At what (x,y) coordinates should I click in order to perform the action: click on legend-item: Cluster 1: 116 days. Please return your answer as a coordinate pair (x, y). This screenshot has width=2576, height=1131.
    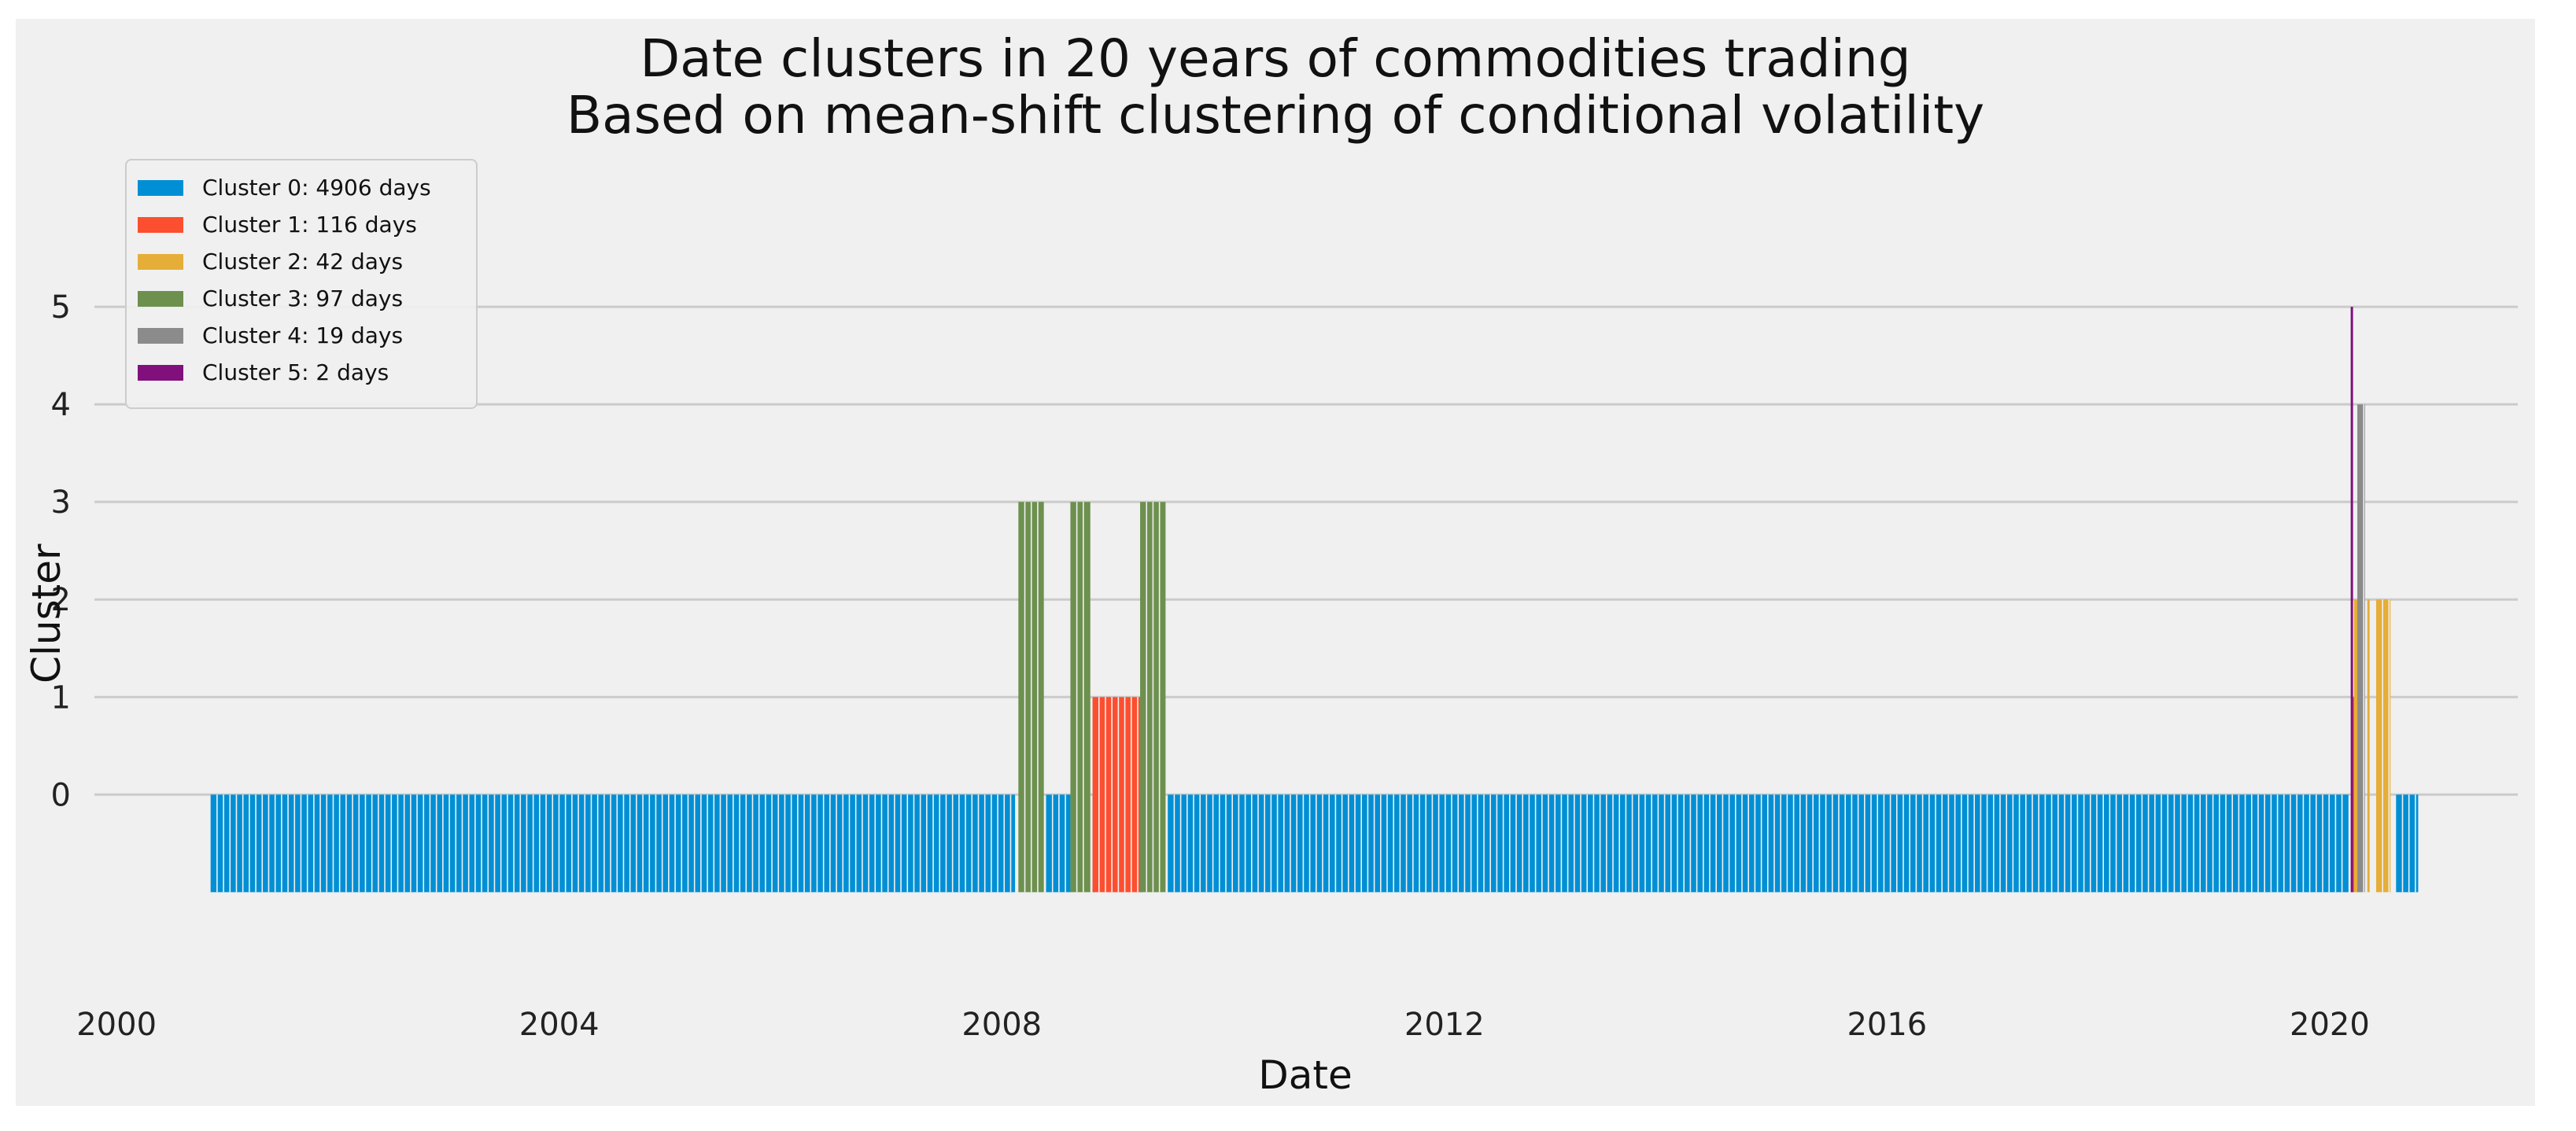
    Looking at the image, I should click on (307, 224).